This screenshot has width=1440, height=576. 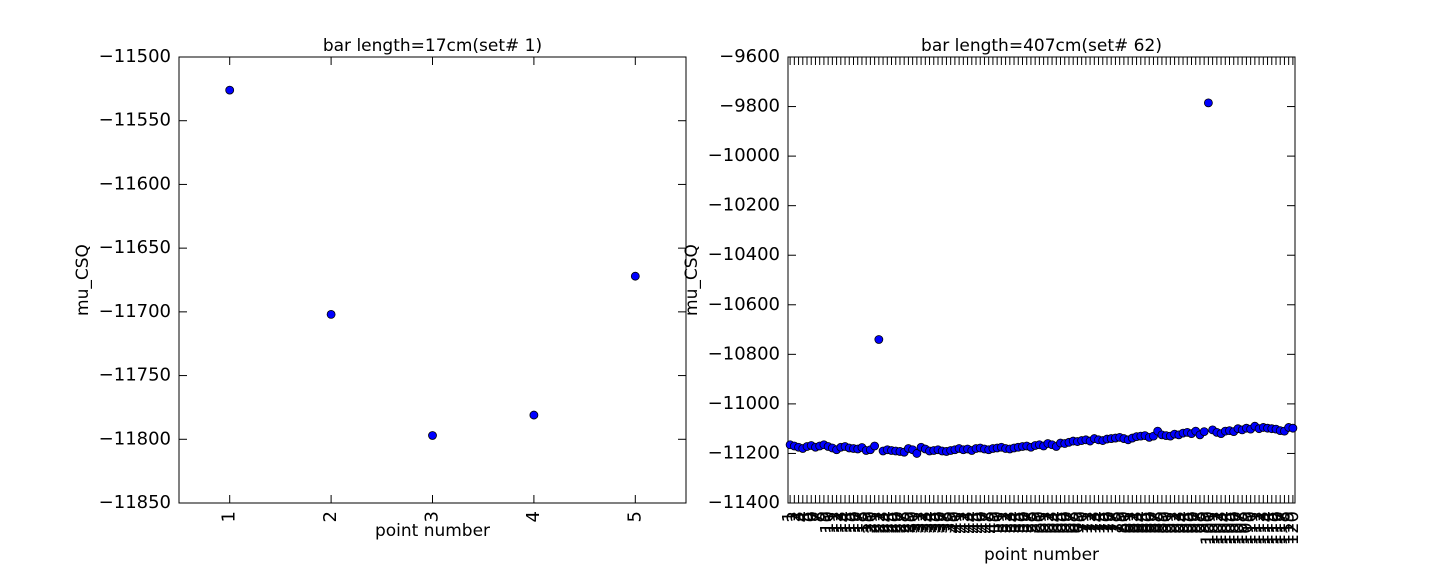 I want to click on x-tick-label: 101, so click(x=1212, y=528).